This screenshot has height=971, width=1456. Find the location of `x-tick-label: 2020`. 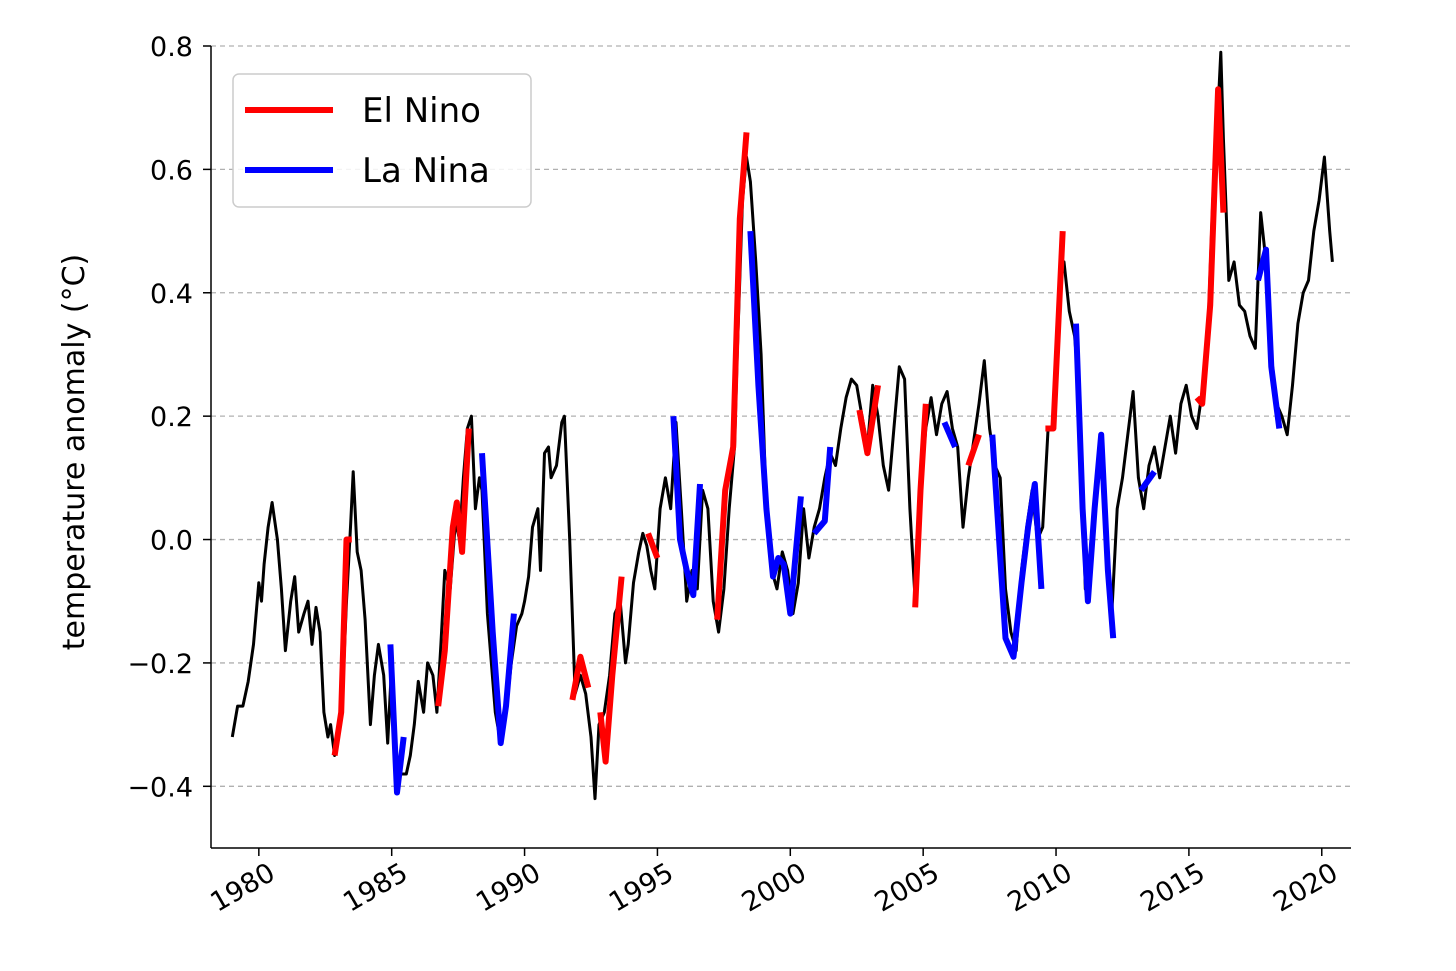

x-tick-label: 2020 is located at coordinates (1305, 887).